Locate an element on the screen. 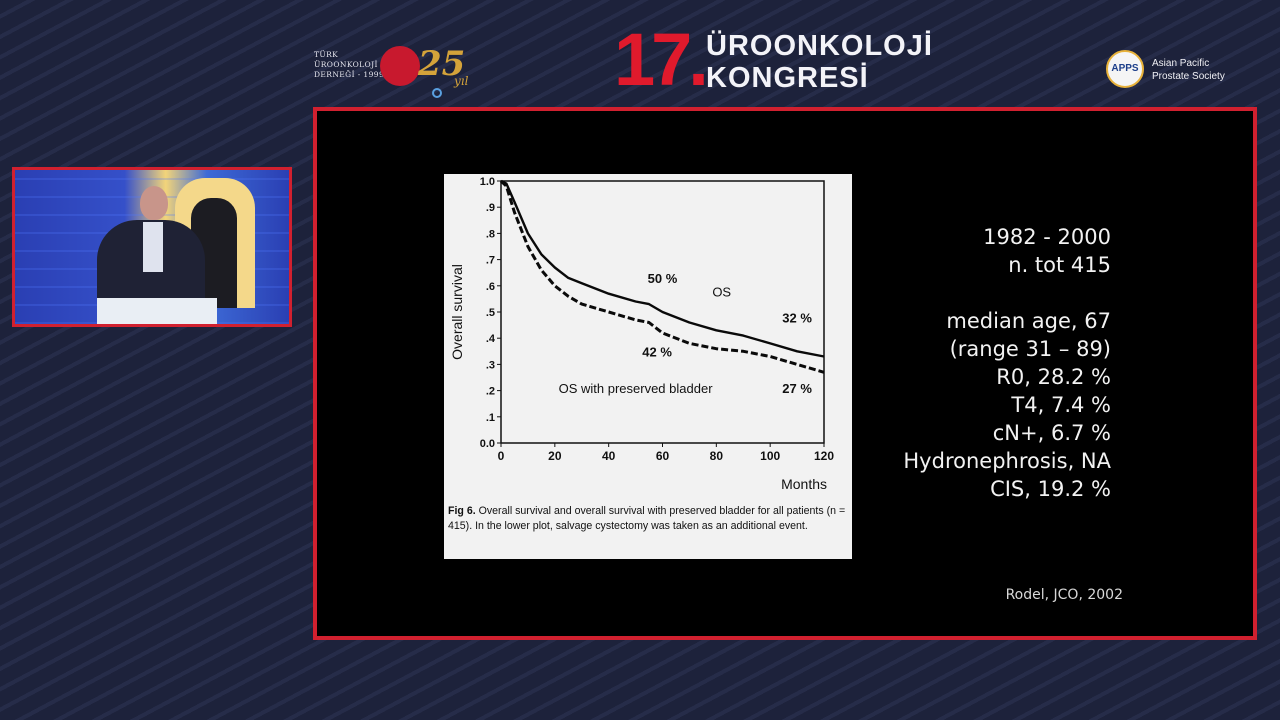 This screenshot has height=720, width=1280. y-tick-label: 1.0 is located at coordinates (487, 182).